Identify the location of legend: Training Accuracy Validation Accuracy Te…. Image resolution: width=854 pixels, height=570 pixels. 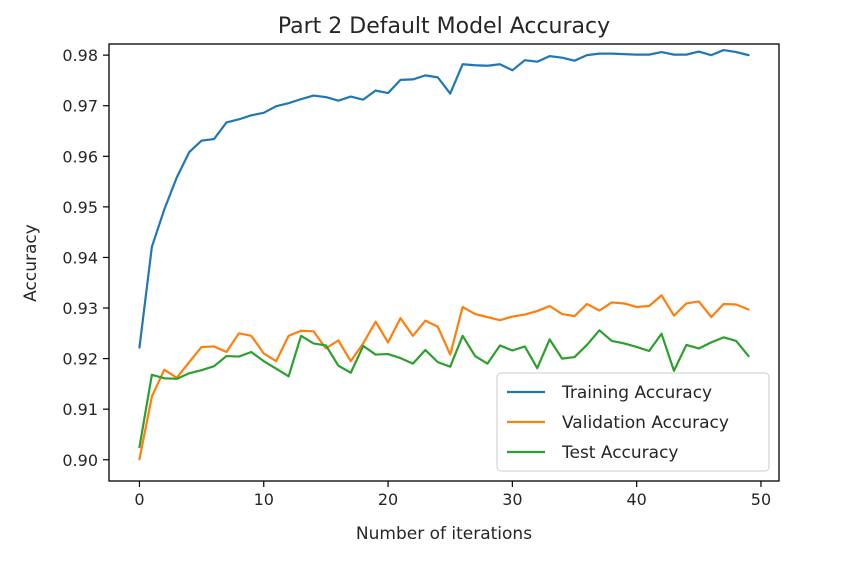
(633, 422).